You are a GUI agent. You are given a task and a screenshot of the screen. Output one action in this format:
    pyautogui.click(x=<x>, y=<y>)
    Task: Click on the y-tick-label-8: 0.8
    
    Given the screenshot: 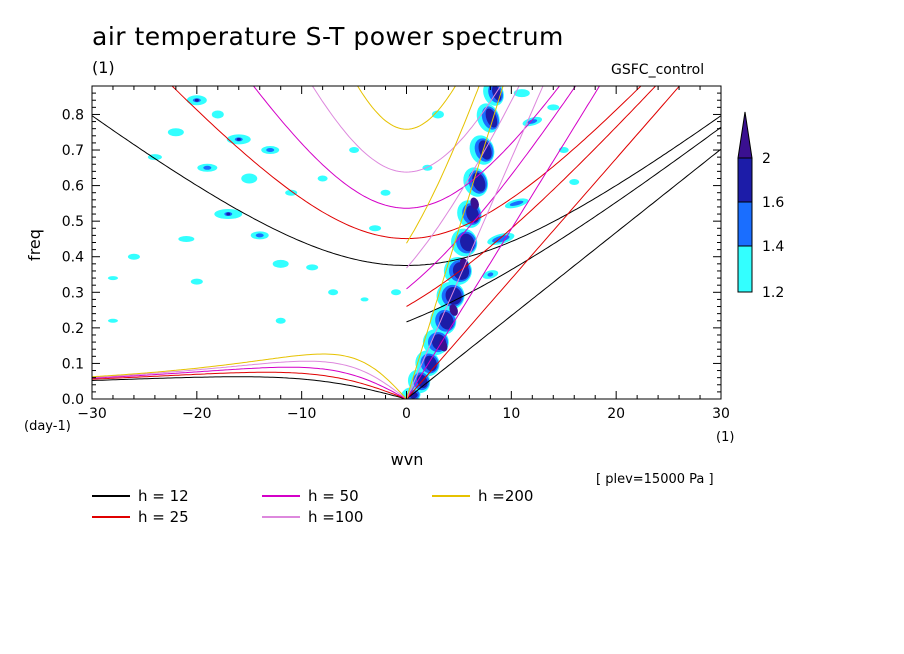 What is the action you would take?
    pyautogui.click(x=73, y=115)
    